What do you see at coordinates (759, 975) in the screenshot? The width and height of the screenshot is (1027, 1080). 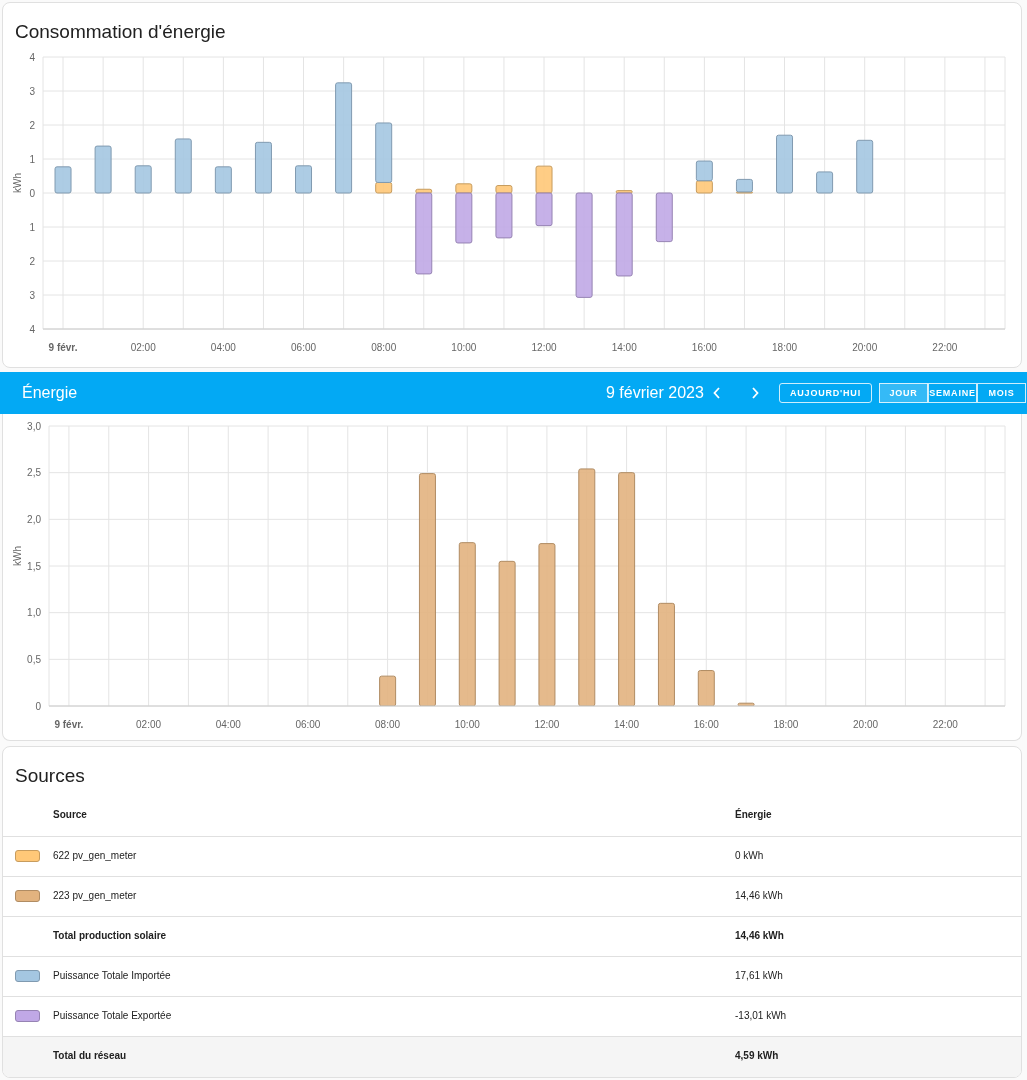 I see `text: 17,61 kWh` at bounding box center [759, 975].